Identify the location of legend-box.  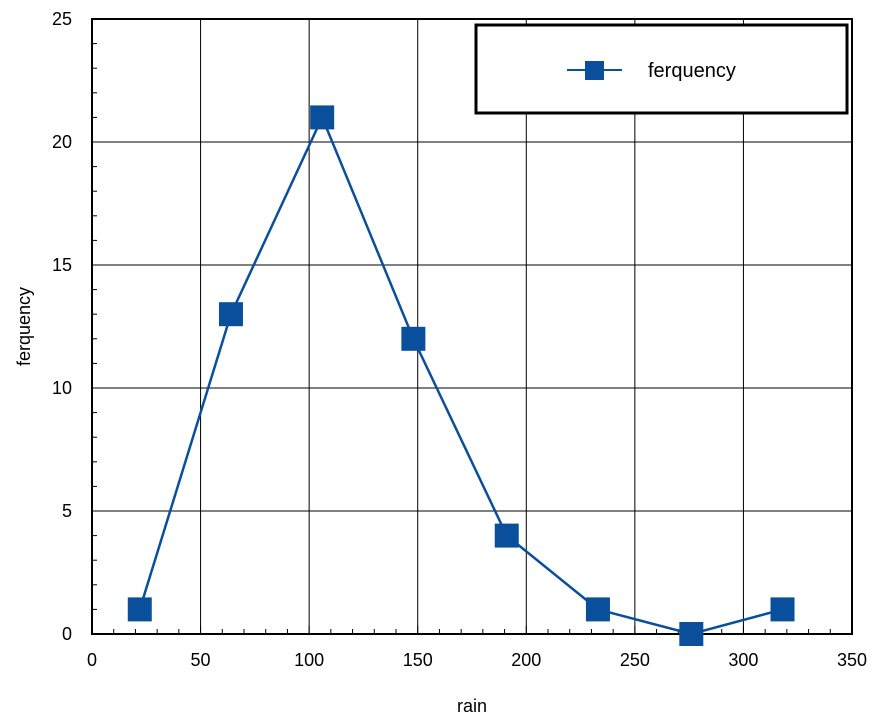
(661, 69).